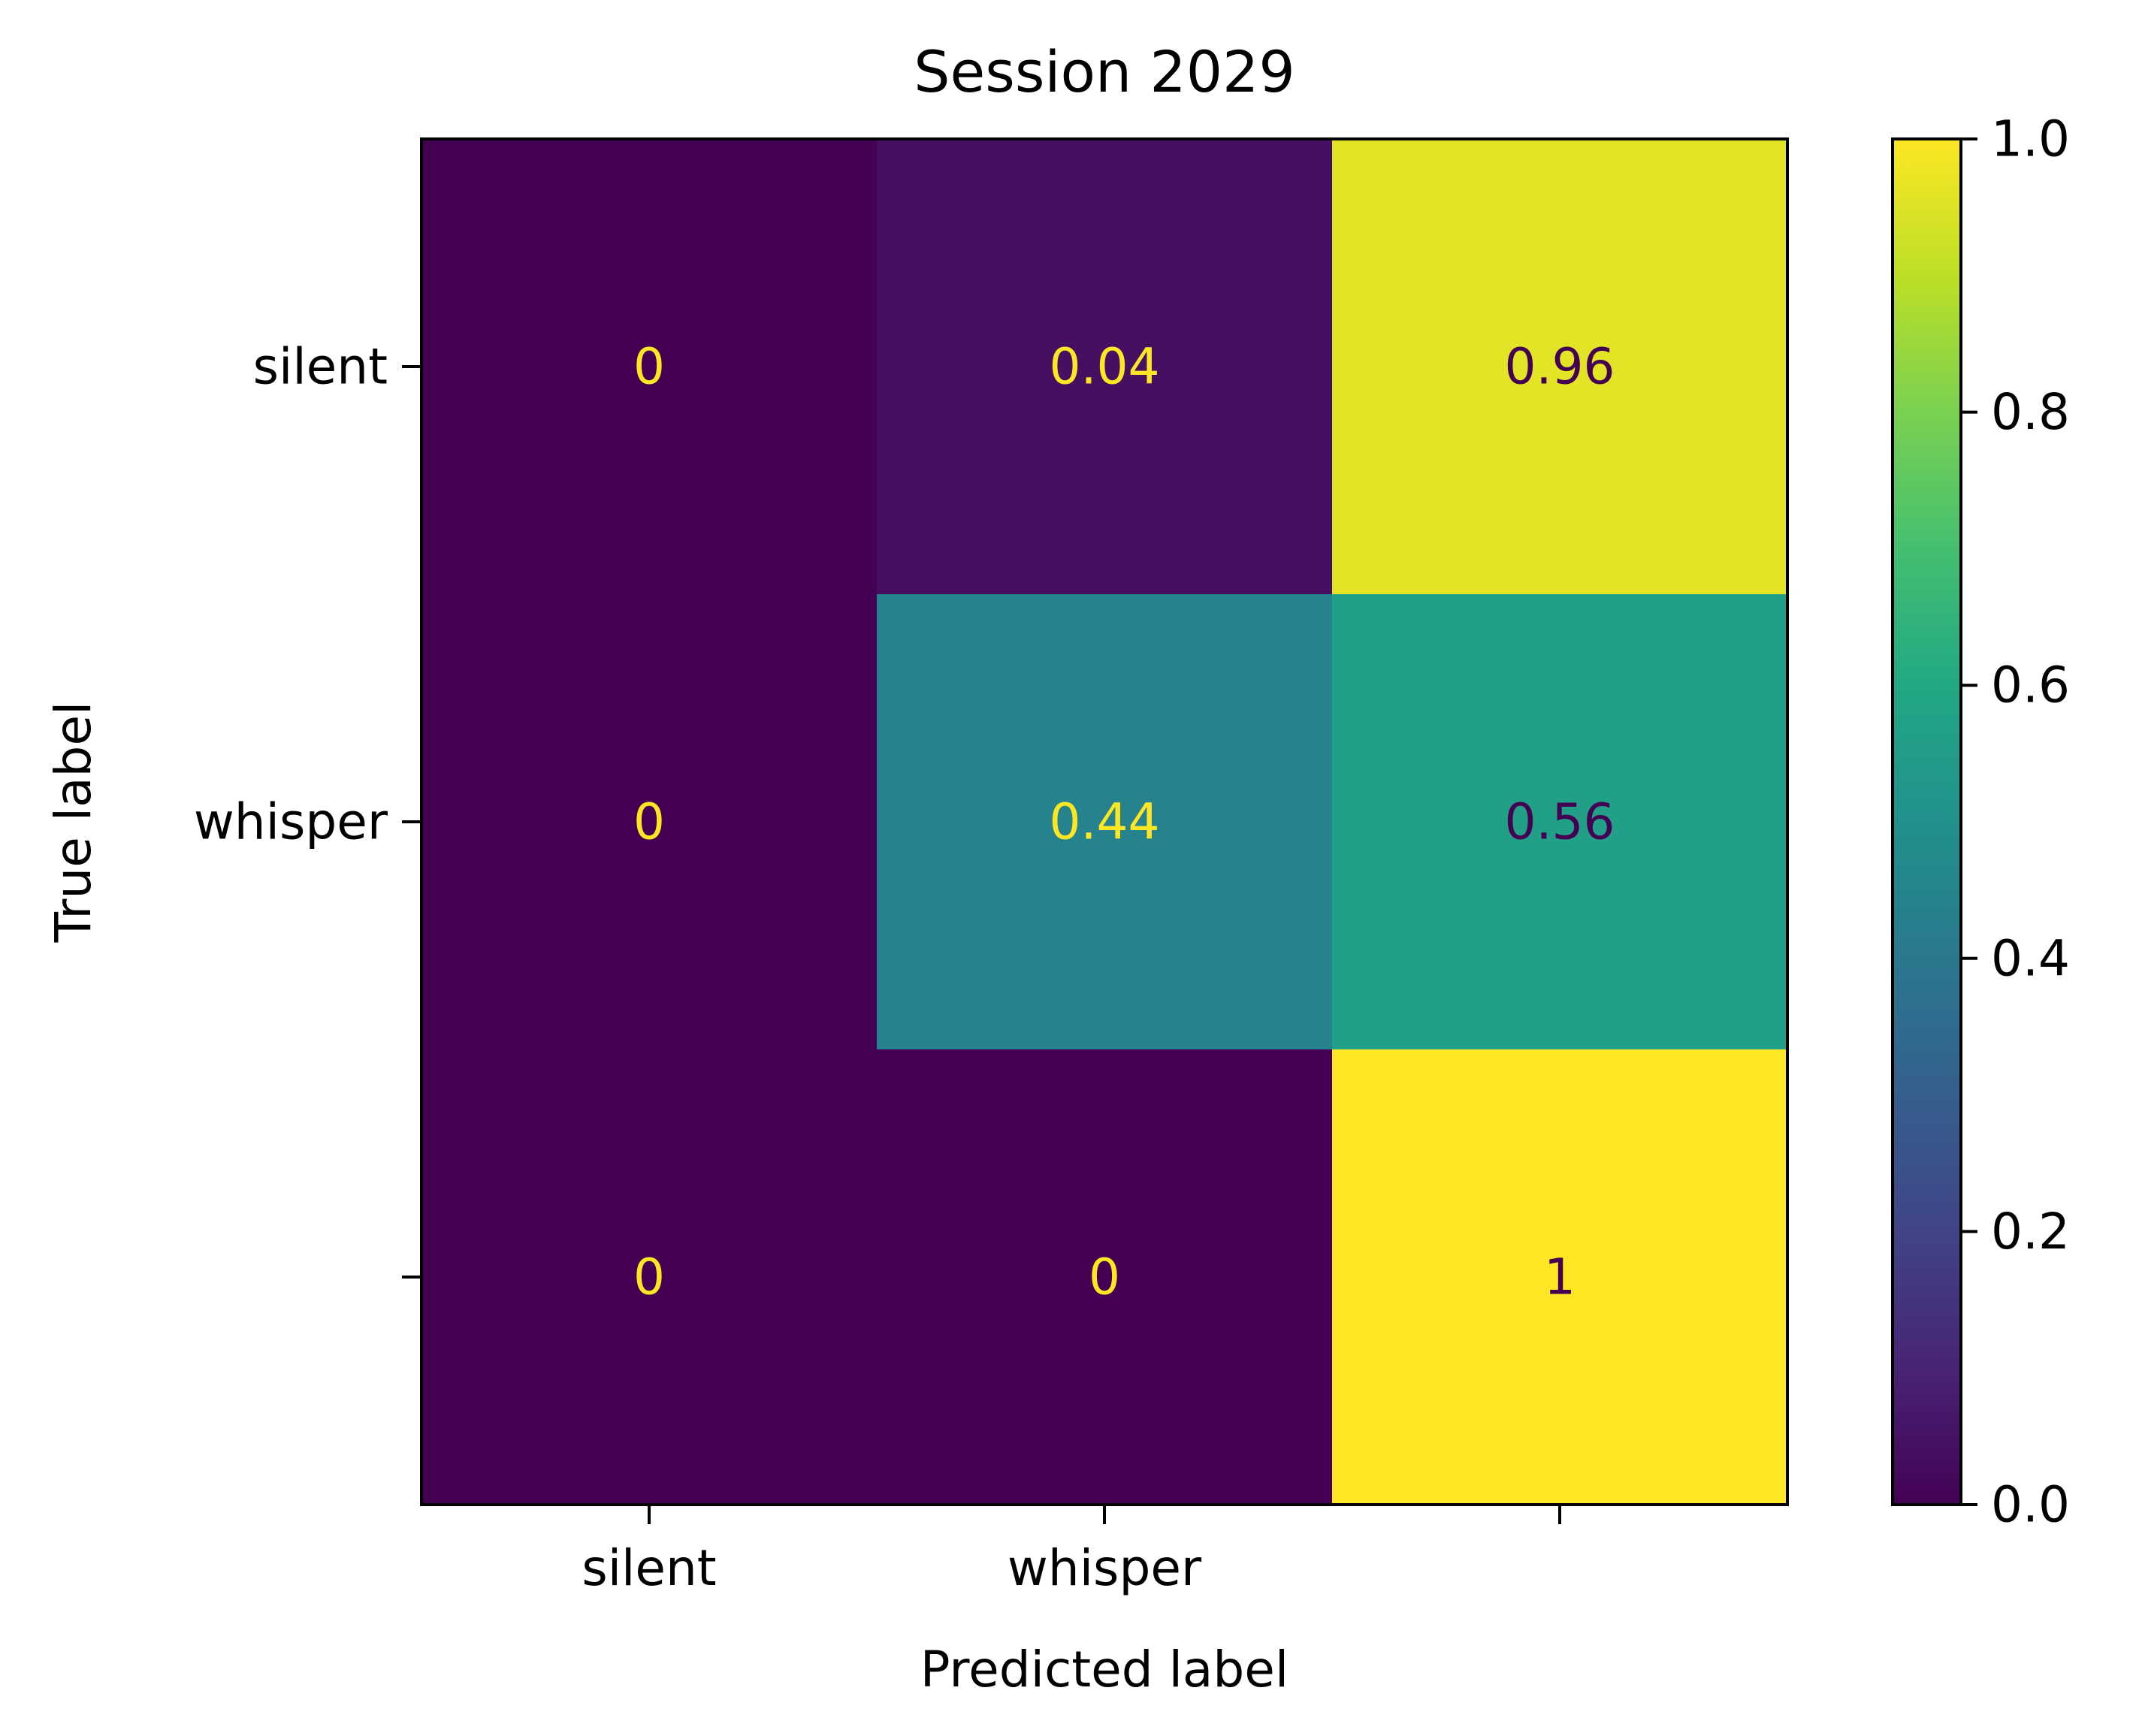  What do you see at coordinates (2030, 958) in the screenshot?
I see `colorbar-tick-label-2: 0.4` at bounding box center [2030, 958].